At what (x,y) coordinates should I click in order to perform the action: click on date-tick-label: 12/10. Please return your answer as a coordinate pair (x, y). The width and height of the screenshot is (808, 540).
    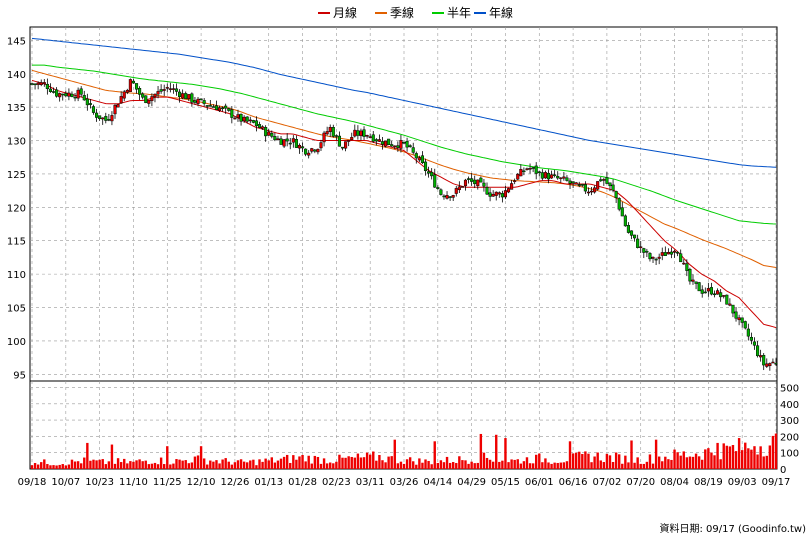
    Looking at the image, I should click on (201, 482).